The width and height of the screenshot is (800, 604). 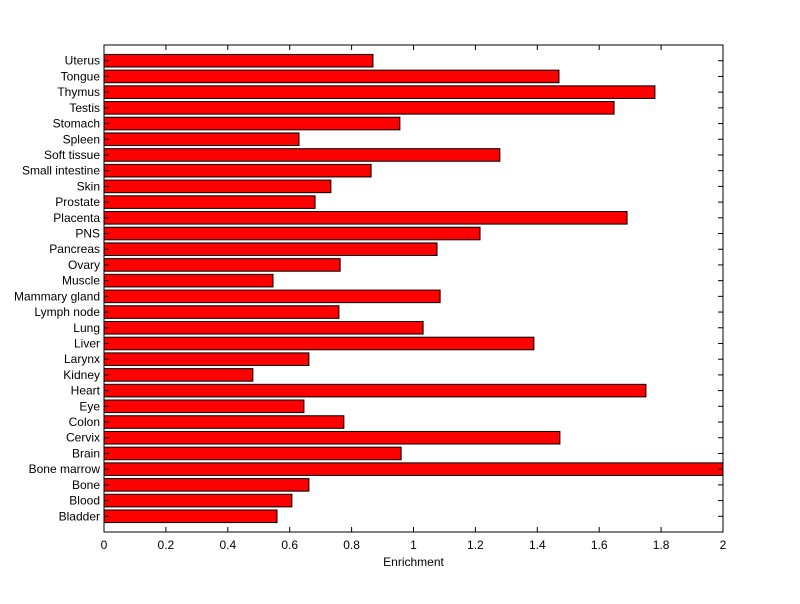 What do you see at coordinates (81, 76) in the screenshot?
I see `y-tick-label: Tongue` at bounding box center [81, 76].